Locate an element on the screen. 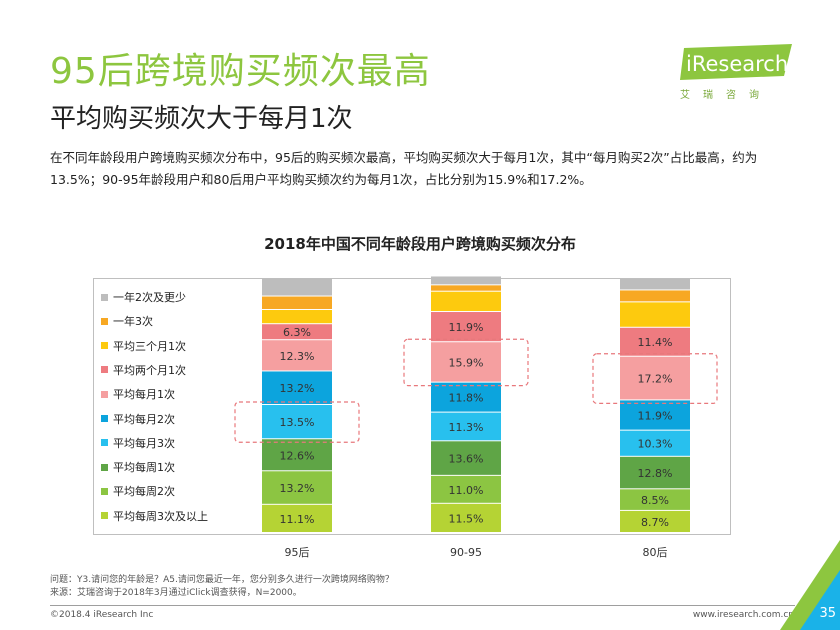 This screenshot has width=840, height=630. page-subtitle: 平均购买频次大于每月1次 is located at coordinates (201, 119).